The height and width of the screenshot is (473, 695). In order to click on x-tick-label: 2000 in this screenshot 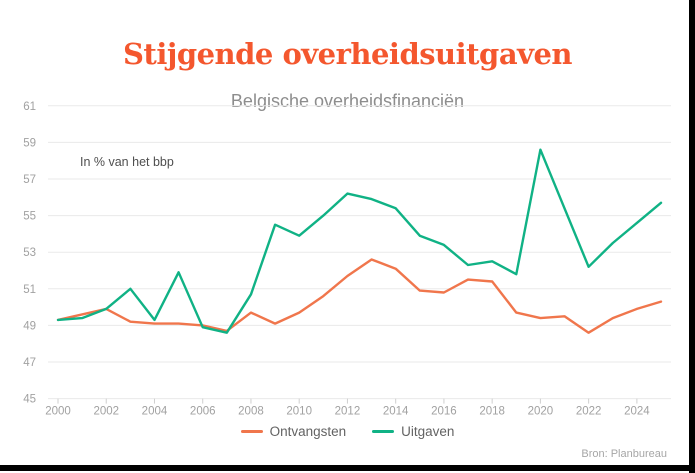, I will do `click(58, 412)`.